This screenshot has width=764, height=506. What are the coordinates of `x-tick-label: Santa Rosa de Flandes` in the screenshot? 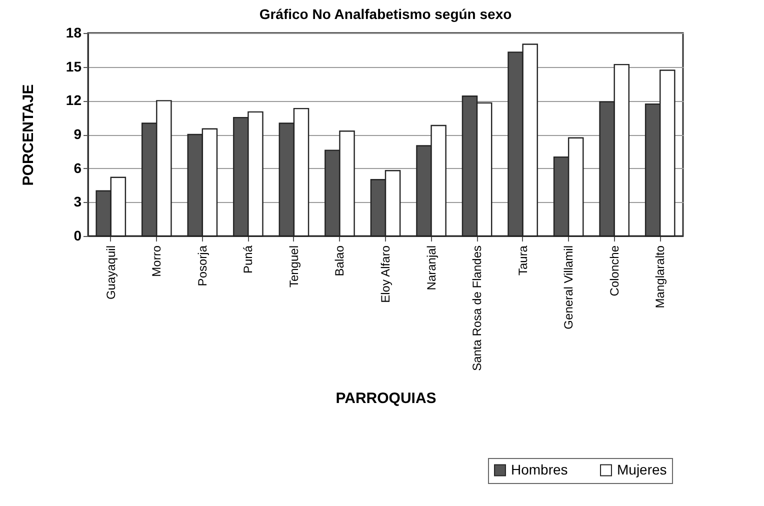 It's located at (477, 308).